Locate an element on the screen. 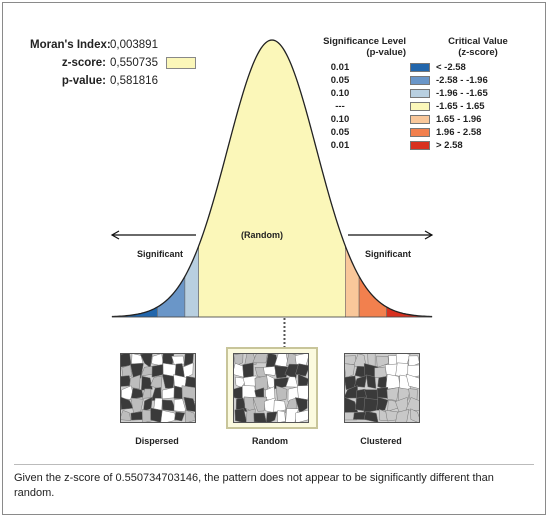 The image size is (550, 519). legend-range: -1.65 - 1.65 is located at coordinates (460, 106).